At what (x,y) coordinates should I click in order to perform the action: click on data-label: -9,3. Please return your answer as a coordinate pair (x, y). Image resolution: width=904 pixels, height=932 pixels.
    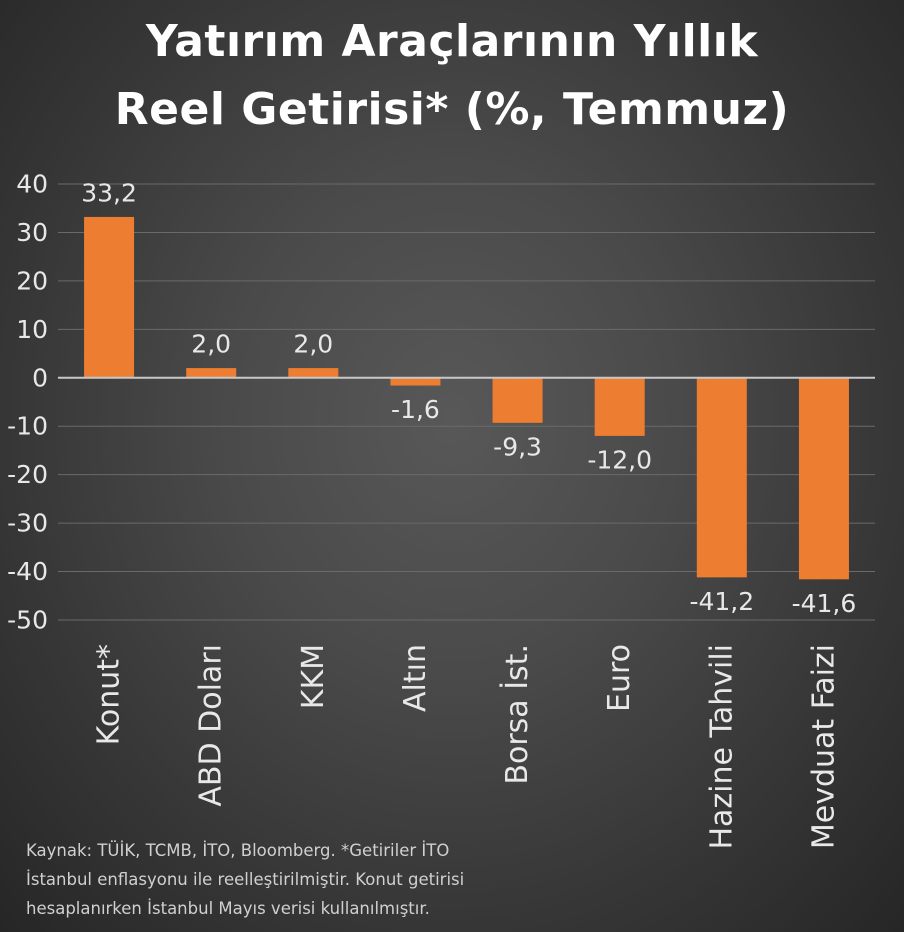
    Looking at the image, I should click on (517, 446).